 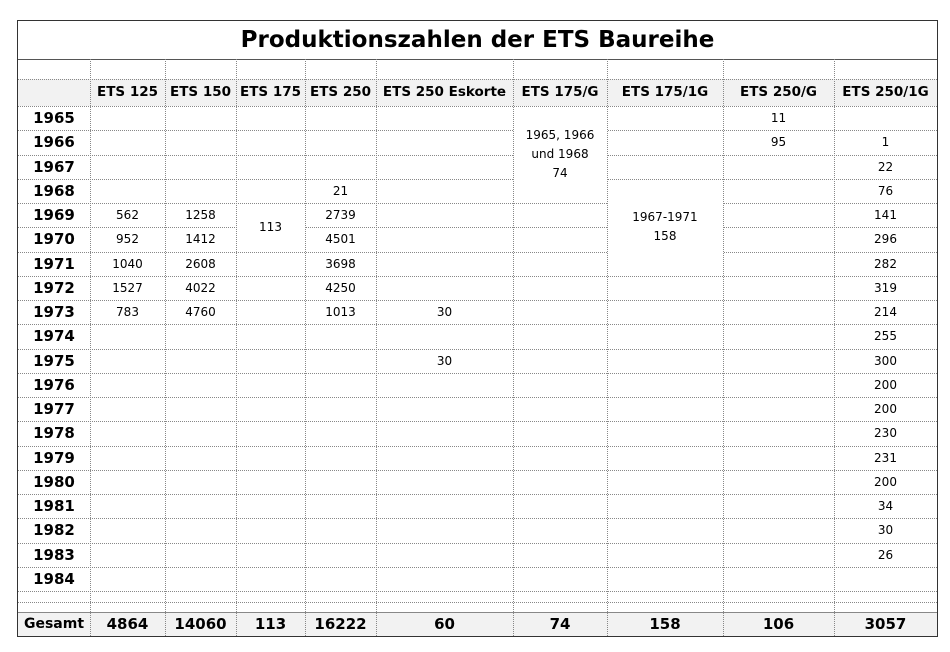 I want to click on table-cell: 4760, so click(x=200, y=312).